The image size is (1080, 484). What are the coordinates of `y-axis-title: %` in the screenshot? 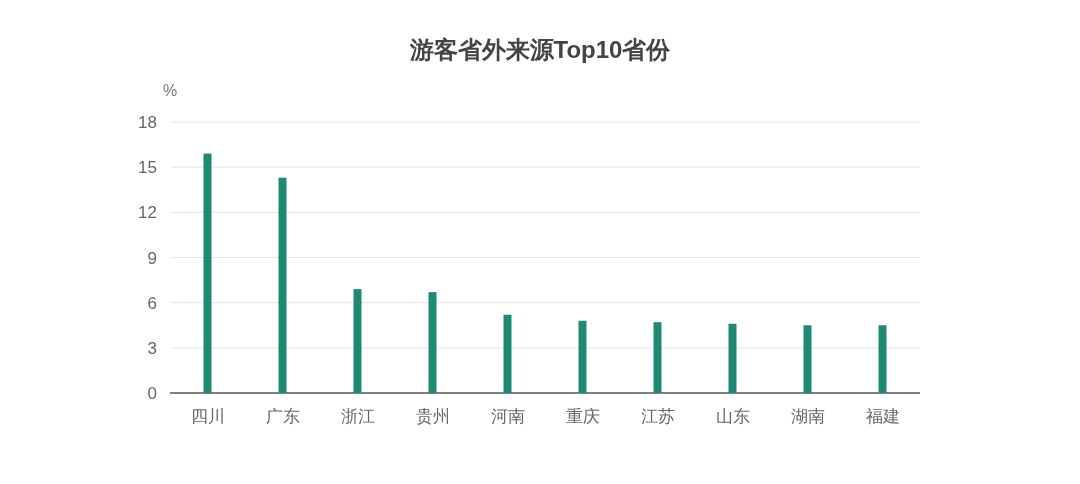 It's located at (170, 90).